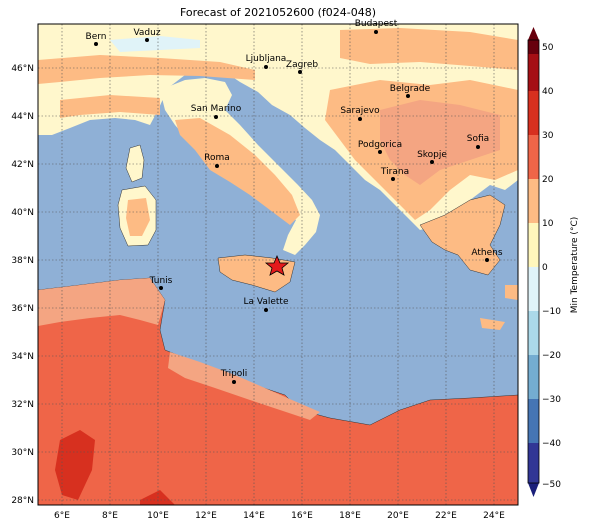 The image size is (592, 529). I want to click on colorbar-tick: 10, so click(548, 224).